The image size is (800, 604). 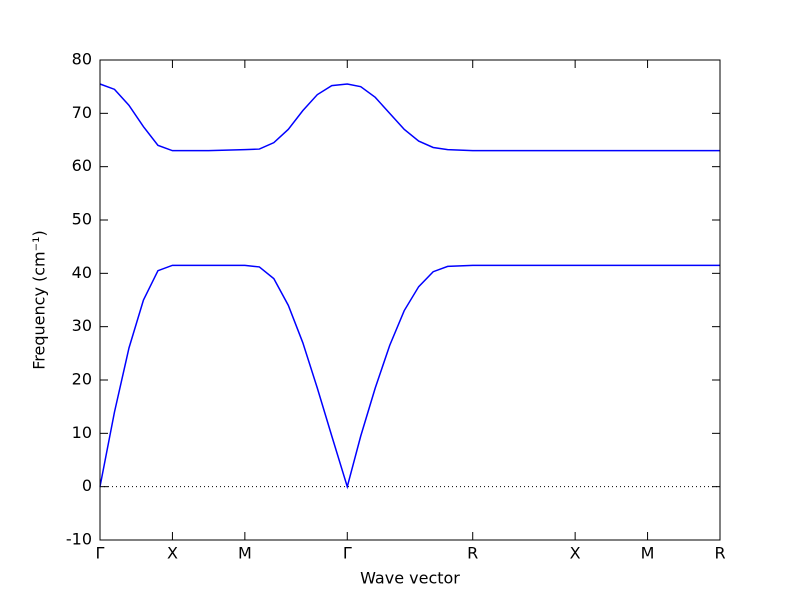 What do you see at coordinates (87, 485) in the screenshot?
I see `y-tick-label: 0` at bounding box center [87, 485].